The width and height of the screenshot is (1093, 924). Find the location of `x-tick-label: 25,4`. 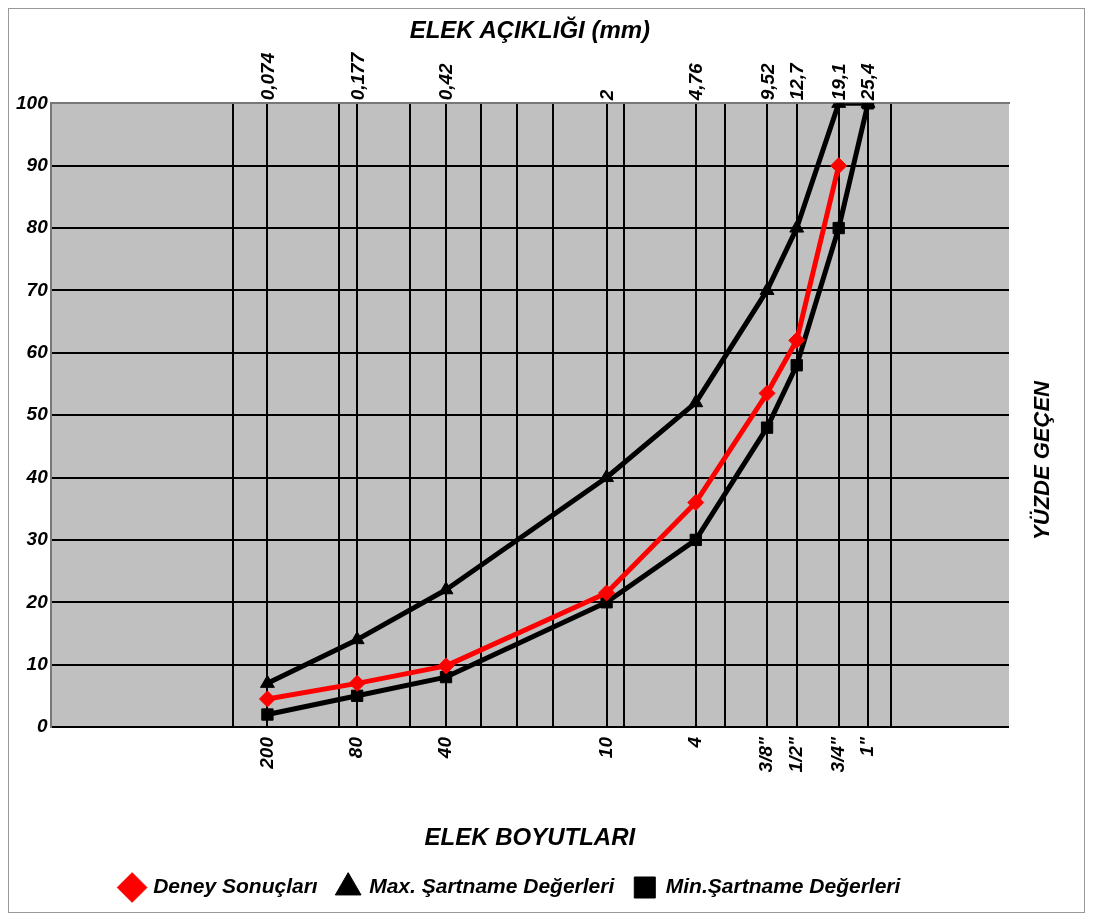

x-tick-label: 25,4 is located at coordinates (868, 82).